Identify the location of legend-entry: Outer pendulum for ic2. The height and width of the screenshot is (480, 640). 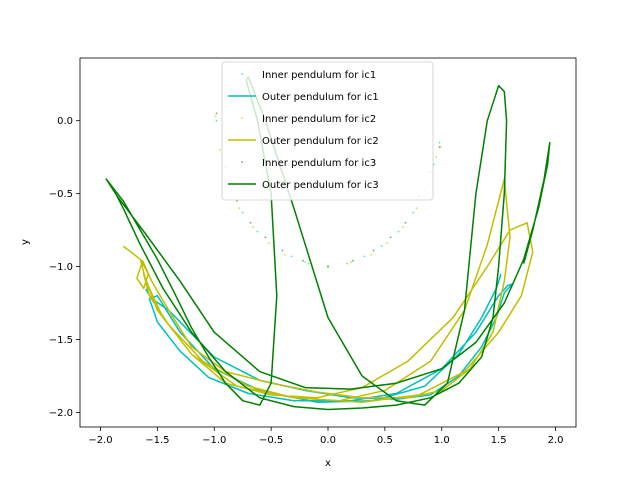
(303, 141).